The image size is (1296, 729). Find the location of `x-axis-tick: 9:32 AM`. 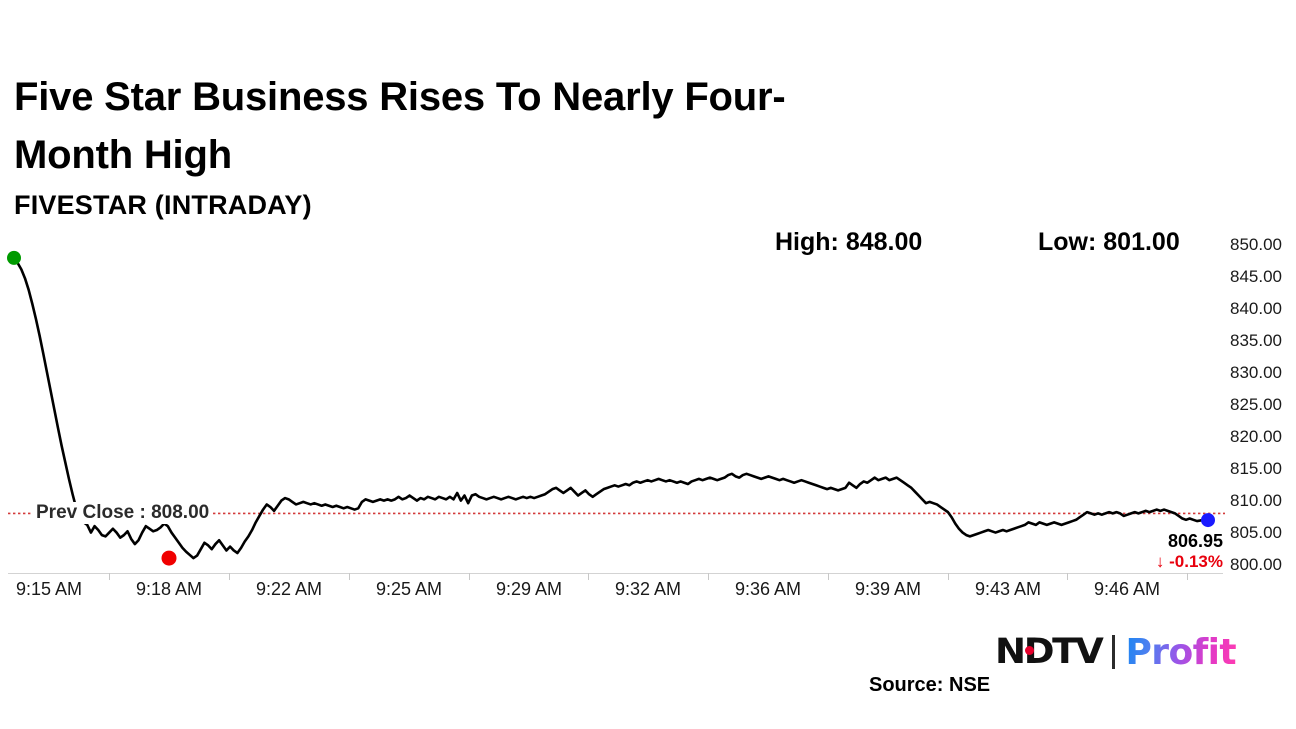

x-axis-tick: 9:32 AM is located at coordinates (648, 589).